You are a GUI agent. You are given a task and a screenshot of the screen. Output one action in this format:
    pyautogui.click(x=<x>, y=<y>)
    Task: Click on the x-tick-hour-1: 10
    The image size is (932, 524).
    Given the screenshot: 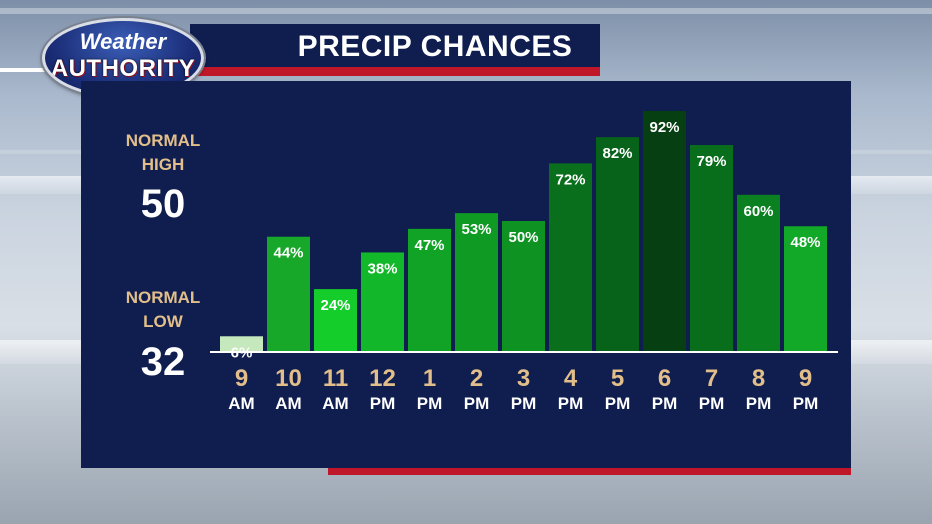 What is the action you would take?
    pyautogui.click(x=288, y=378)
    